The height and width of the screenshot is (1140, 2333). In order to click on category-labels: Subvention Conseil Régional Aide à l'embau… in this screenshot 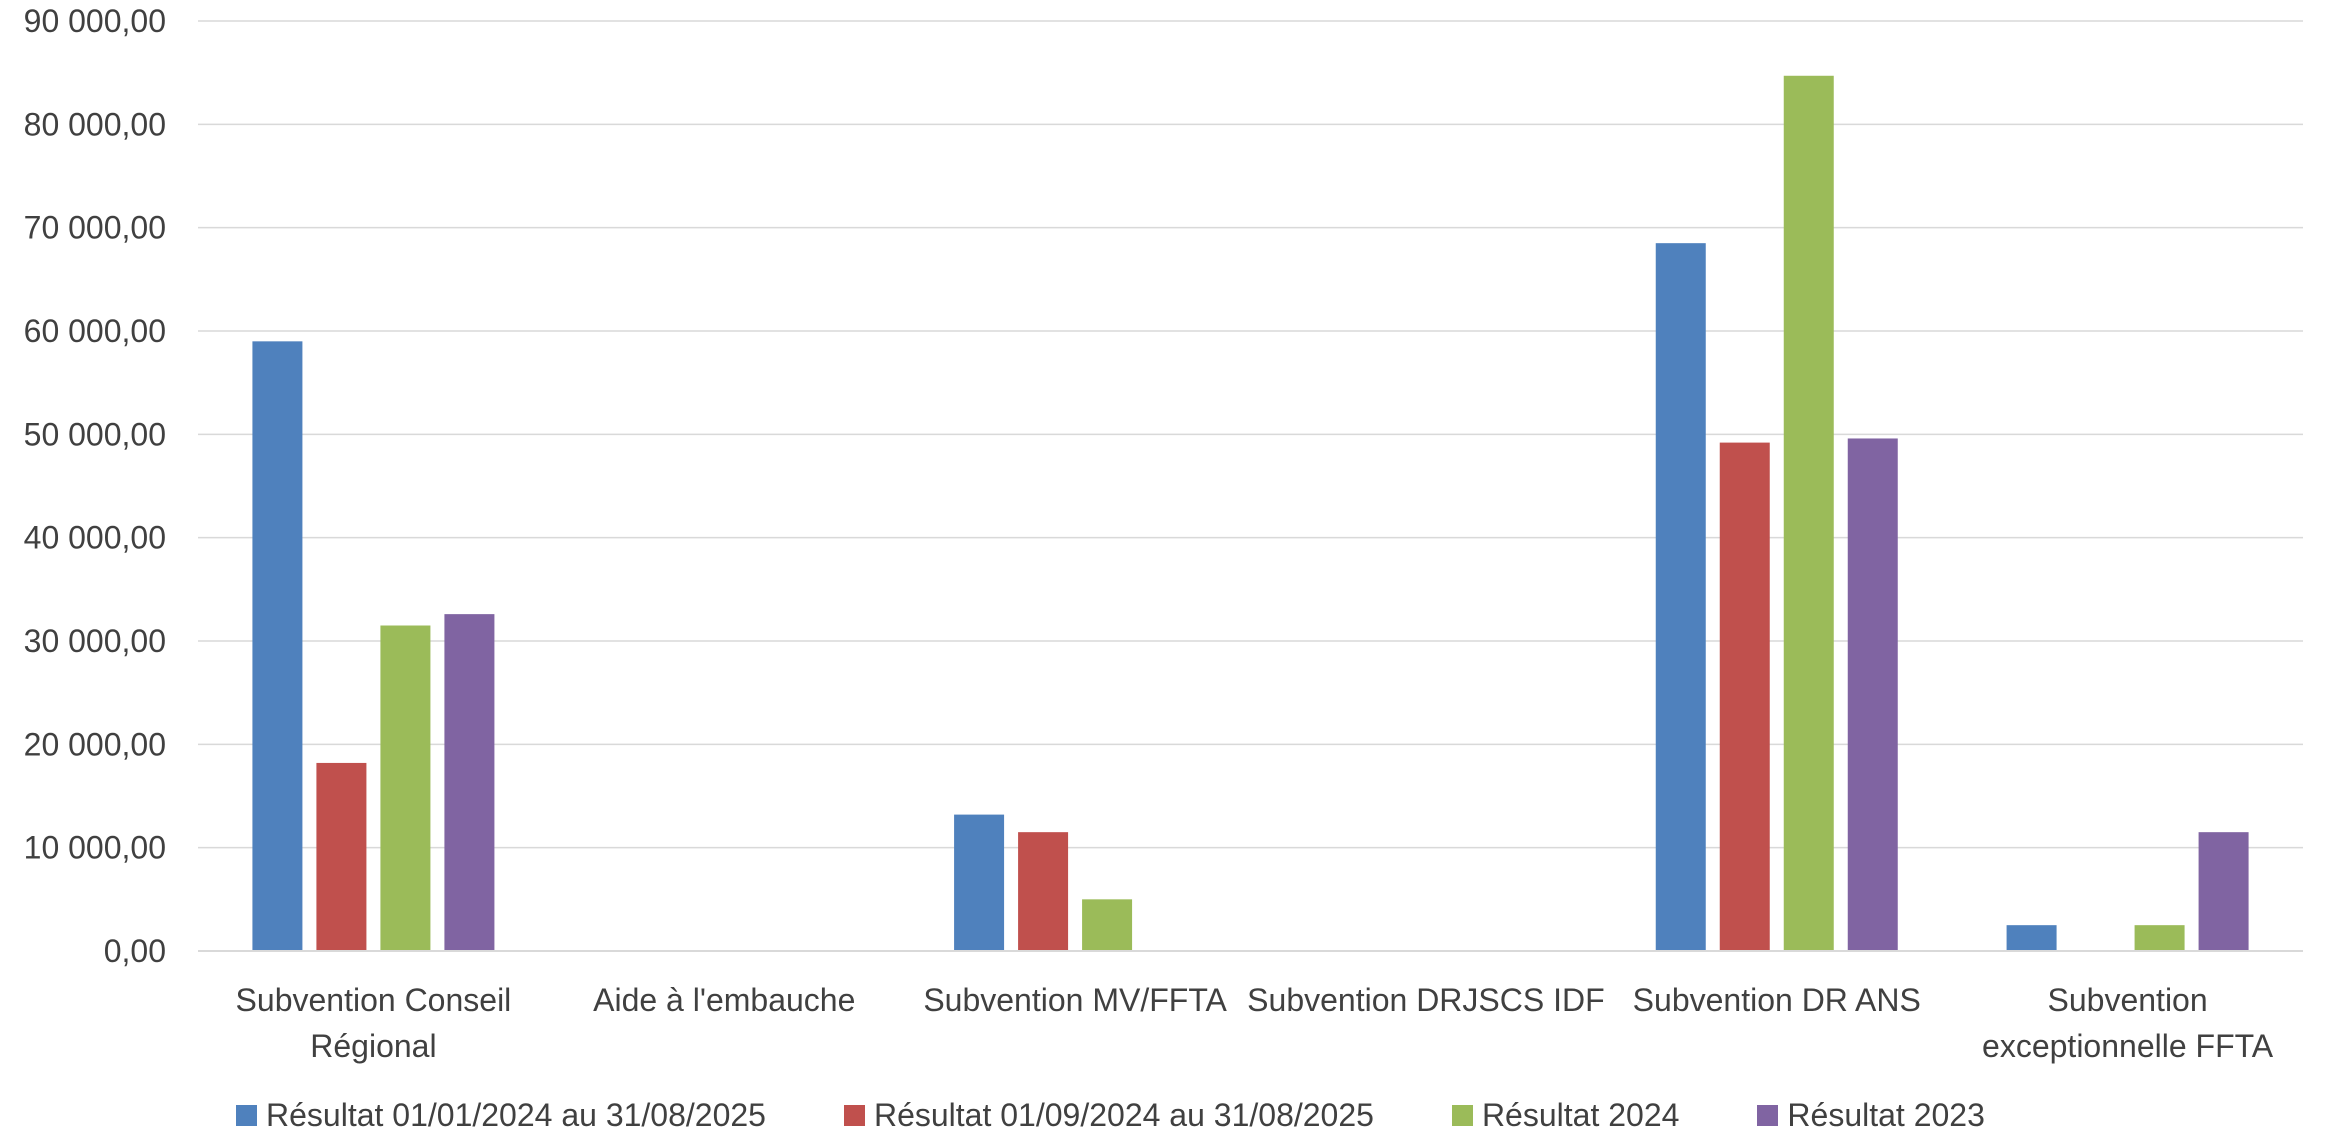, I will do `click(1255, 1023)`.